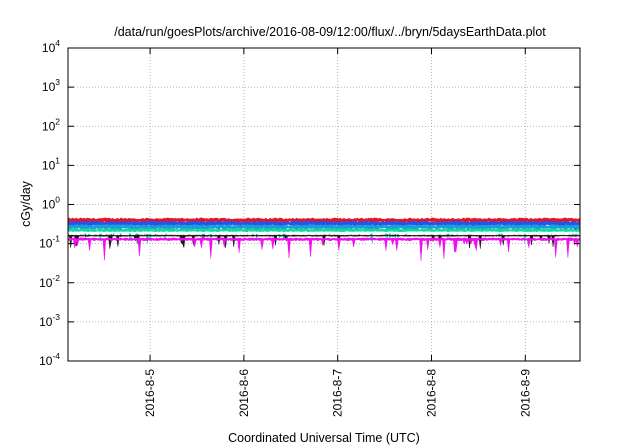  Describe the element at coordinates (324, 438) in the screenshot. I see `x-axis-label: Coordinated Universal Time (UTC)` at that location.